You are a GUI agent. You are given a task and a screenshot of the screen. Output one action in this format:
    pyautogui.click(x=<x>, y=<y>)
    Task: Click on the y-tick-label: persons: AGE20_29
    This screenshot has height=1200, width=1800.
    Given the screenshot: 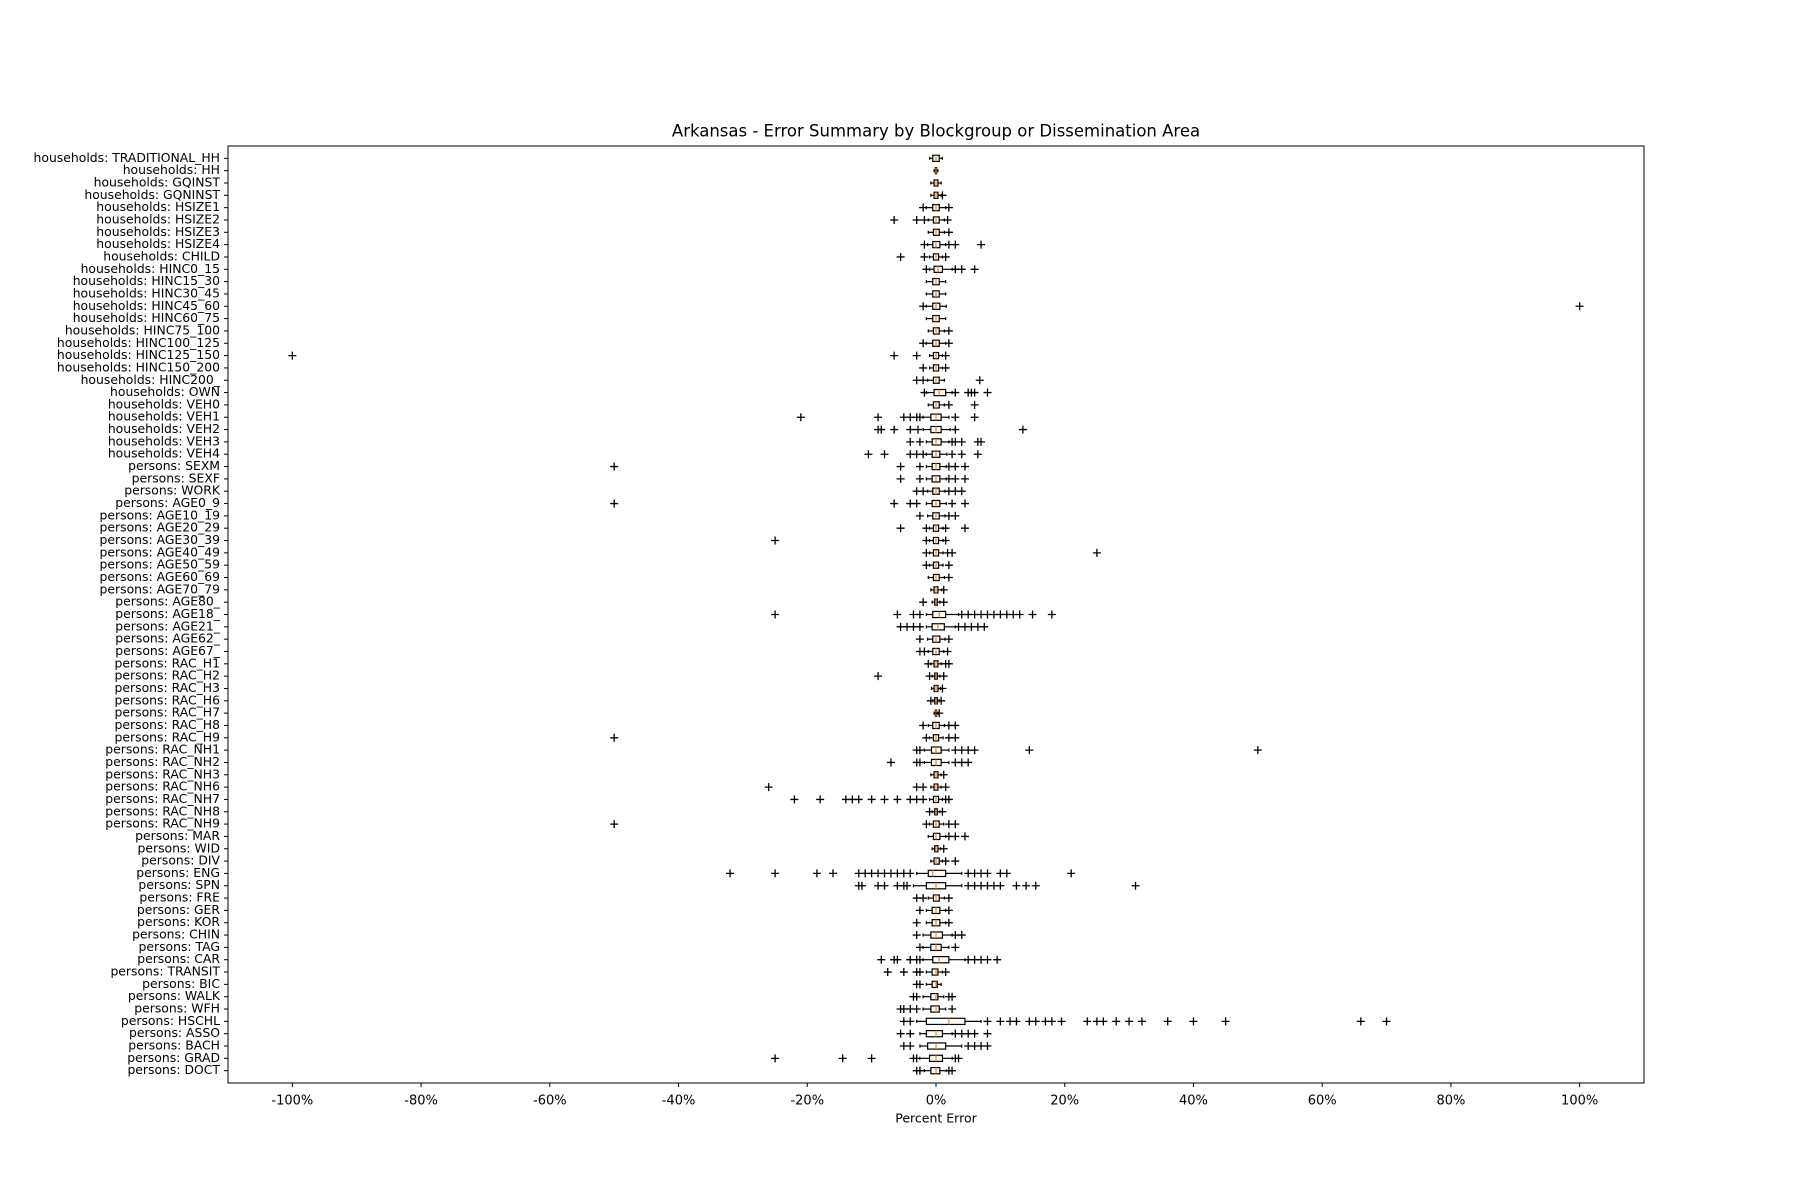 What is the action you would take?
    pyautogui.click(x=160, y=527)
    